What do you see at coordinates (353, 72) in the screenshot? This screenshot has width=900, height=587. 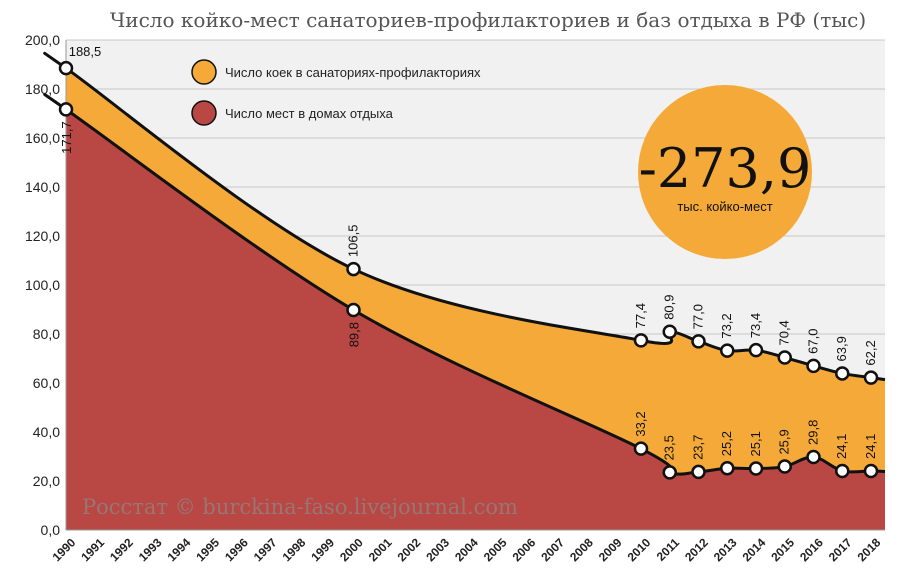 I see `legend-label-sanatorium: Число коек в санаториях-профилакториях` at bounding box center [353, 72].